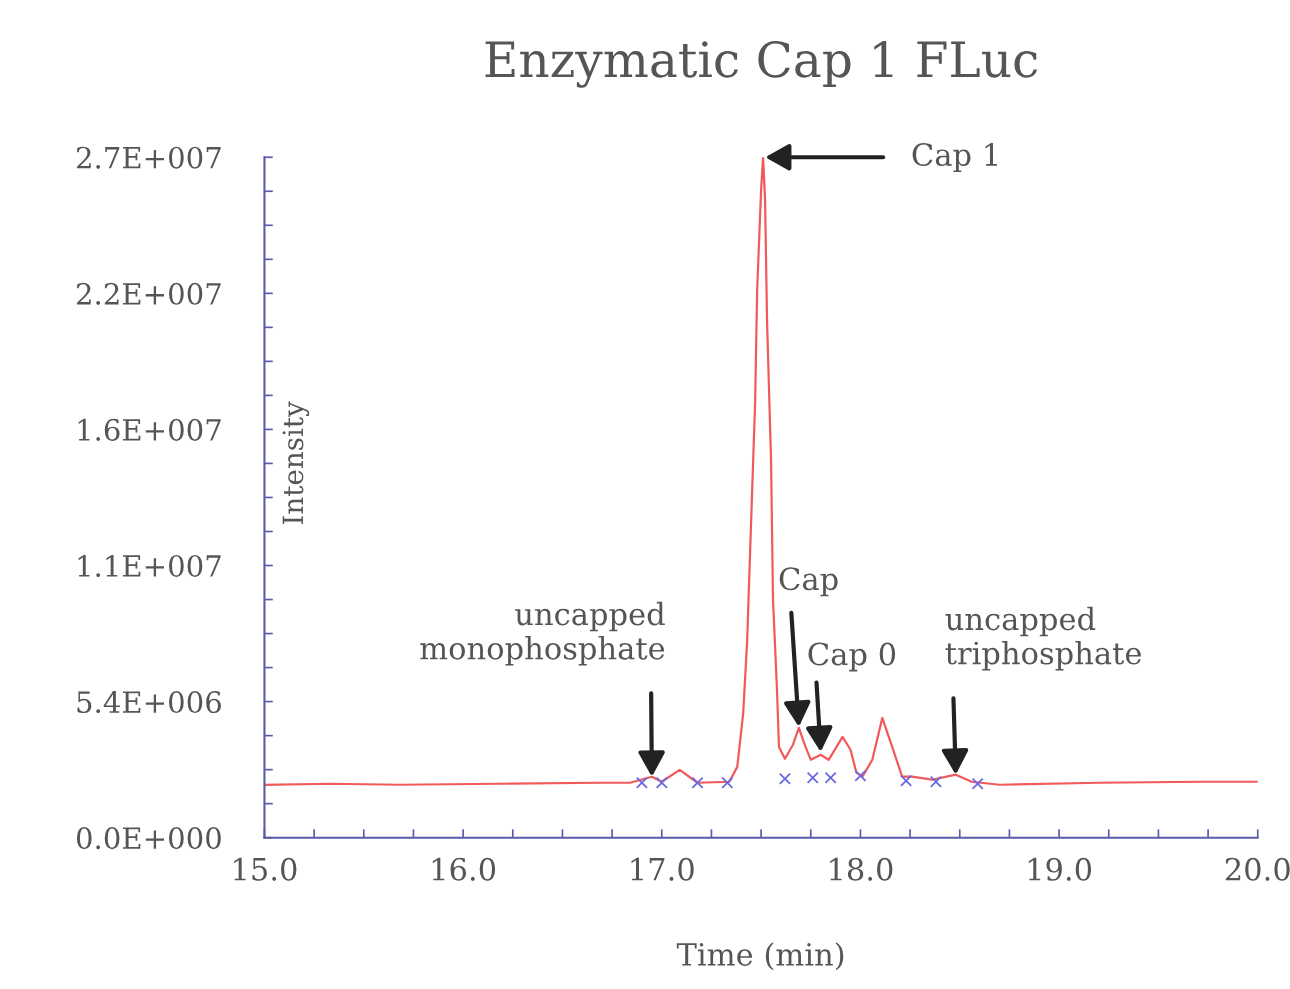  Describe the element at coordinates (1257, 869) in the screenshot. I see `x-tick-label: 20.0` at that location.